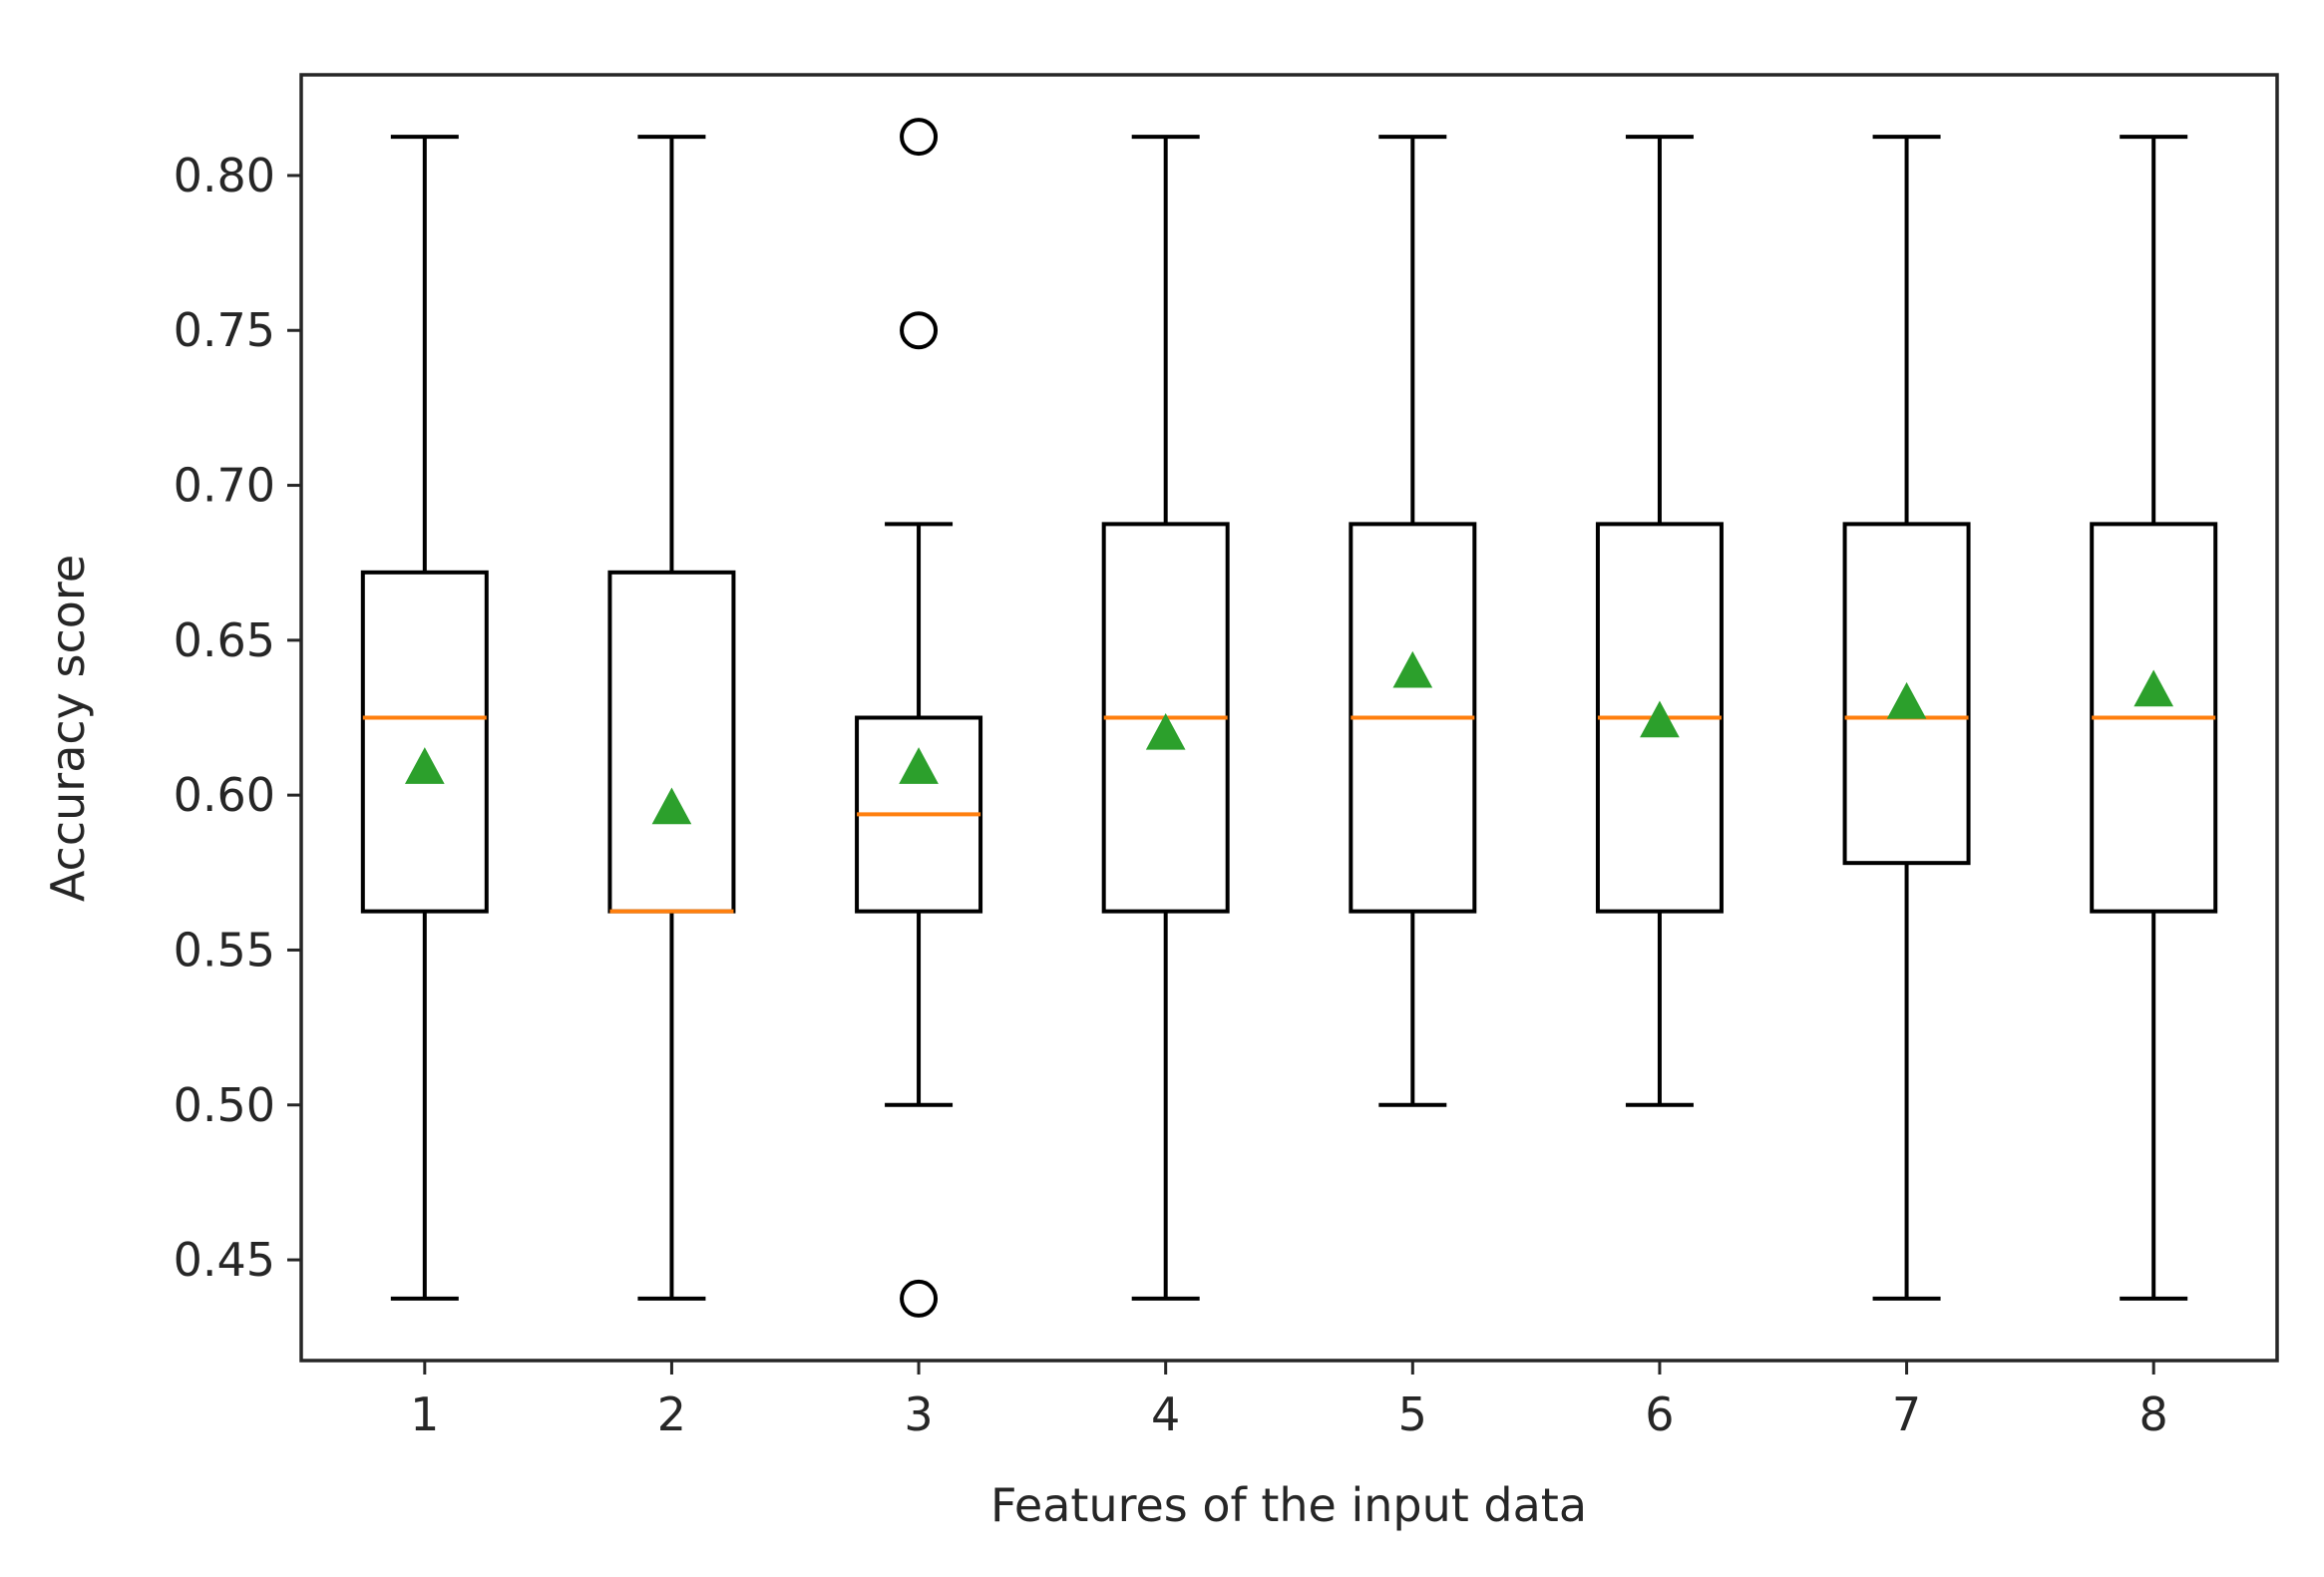 The image size is (2324, 1577). I want to click on x-tick-label: 6, so click(1659, 1414).